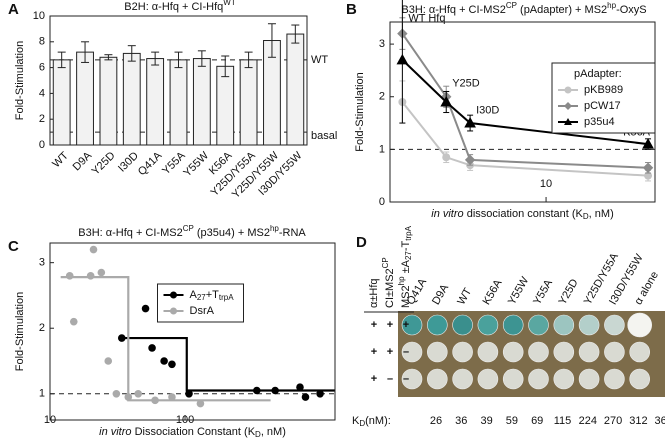 The width and height of the screenshot is (665, 444). I want to click on reference-label: basal, so click(324, 136).